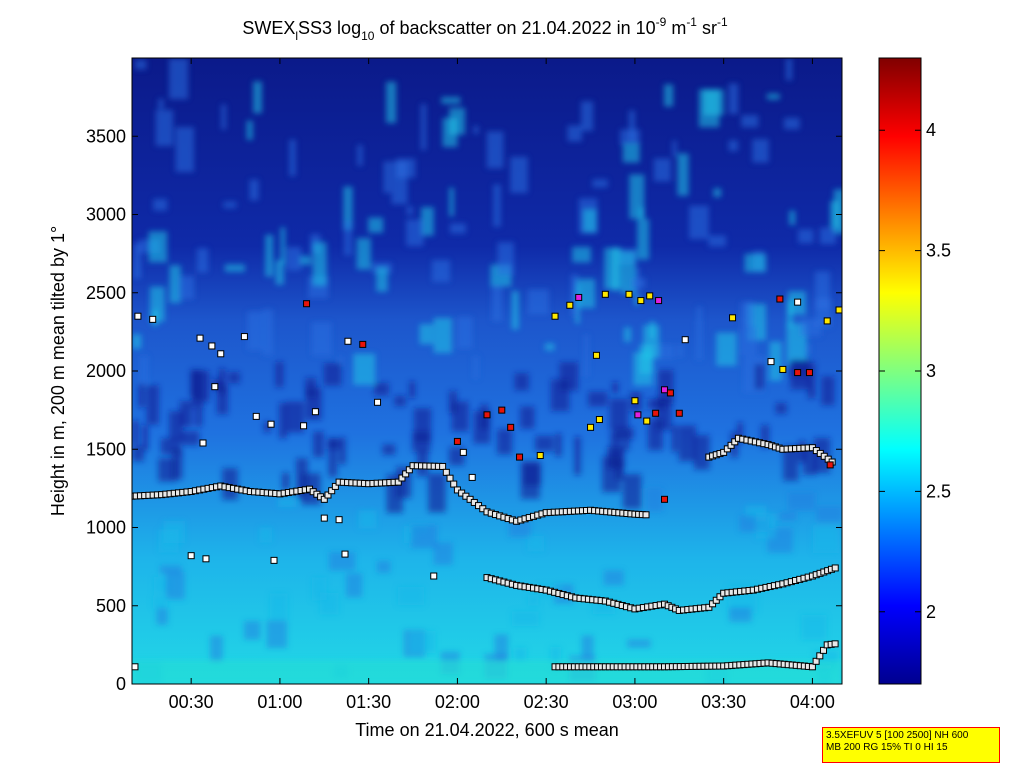 This screenshot has height=767, width=1023. Describe the element at coordinates (106, 136) in the screenshot. I see `y-tick-label: 3500` at that location.